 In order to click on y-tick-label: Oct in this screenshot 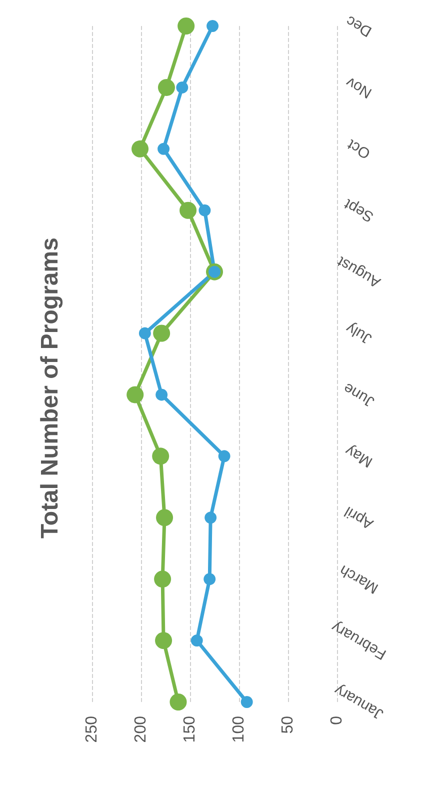, I will do `click(359, 148)`.